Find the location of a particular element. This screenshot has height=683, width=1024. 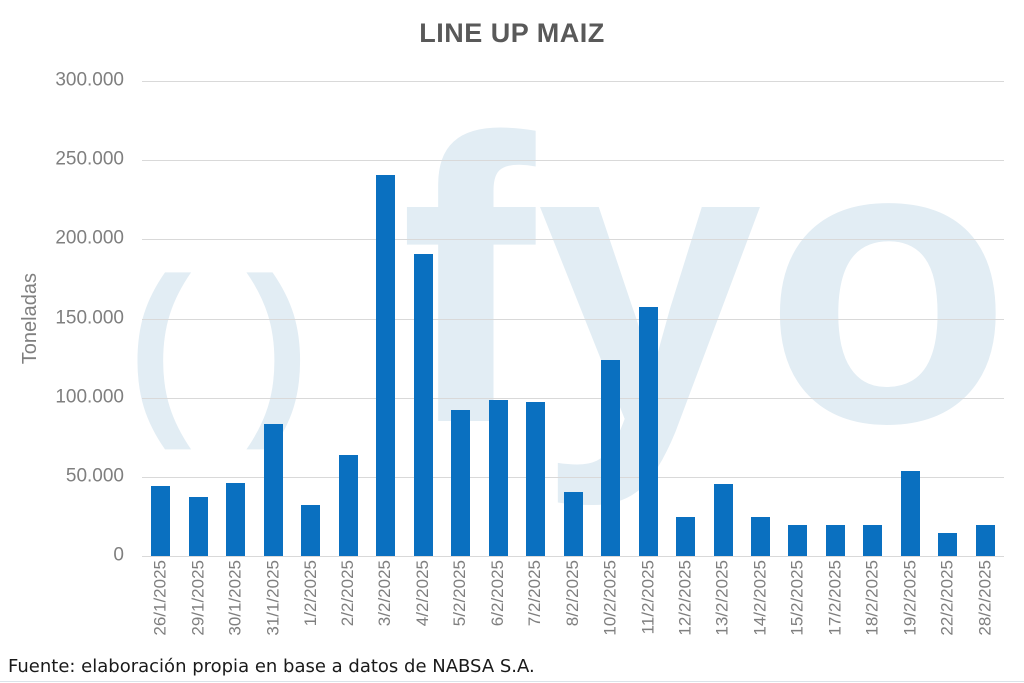

x-tick-slot: 6/2/2025 is located at coordinates (497, 616).